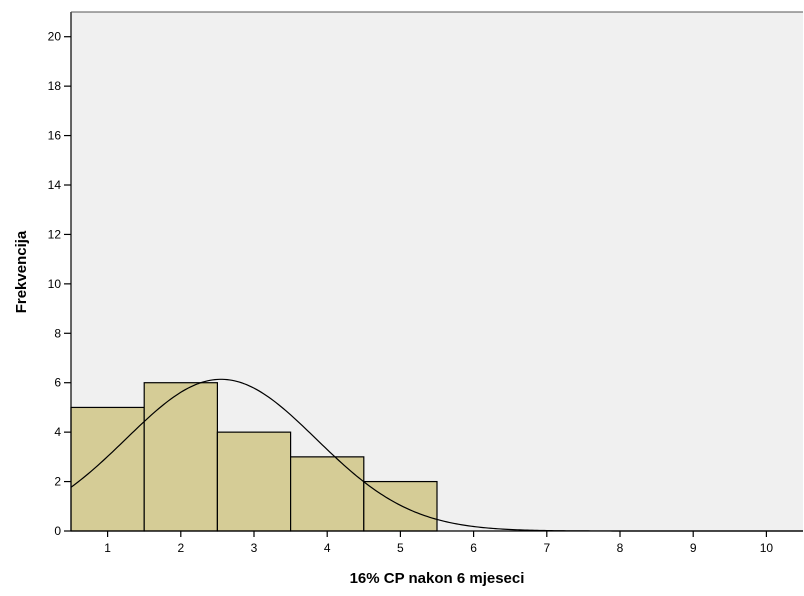 This screenshot has width=804, height=596. Describe the element at coordinates (57, 531) in the screenshot. I see `y-tick-label-0: 0` at that location.